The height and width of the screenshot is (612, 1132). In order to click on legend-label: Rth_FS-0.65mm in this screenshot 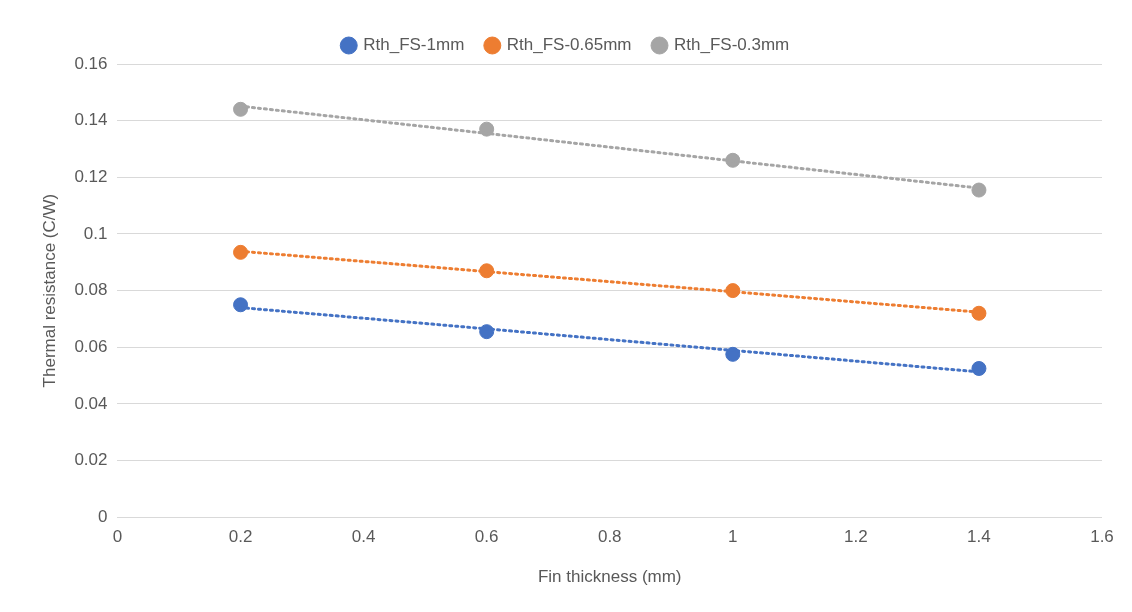, I will do `click(569, 45)`.